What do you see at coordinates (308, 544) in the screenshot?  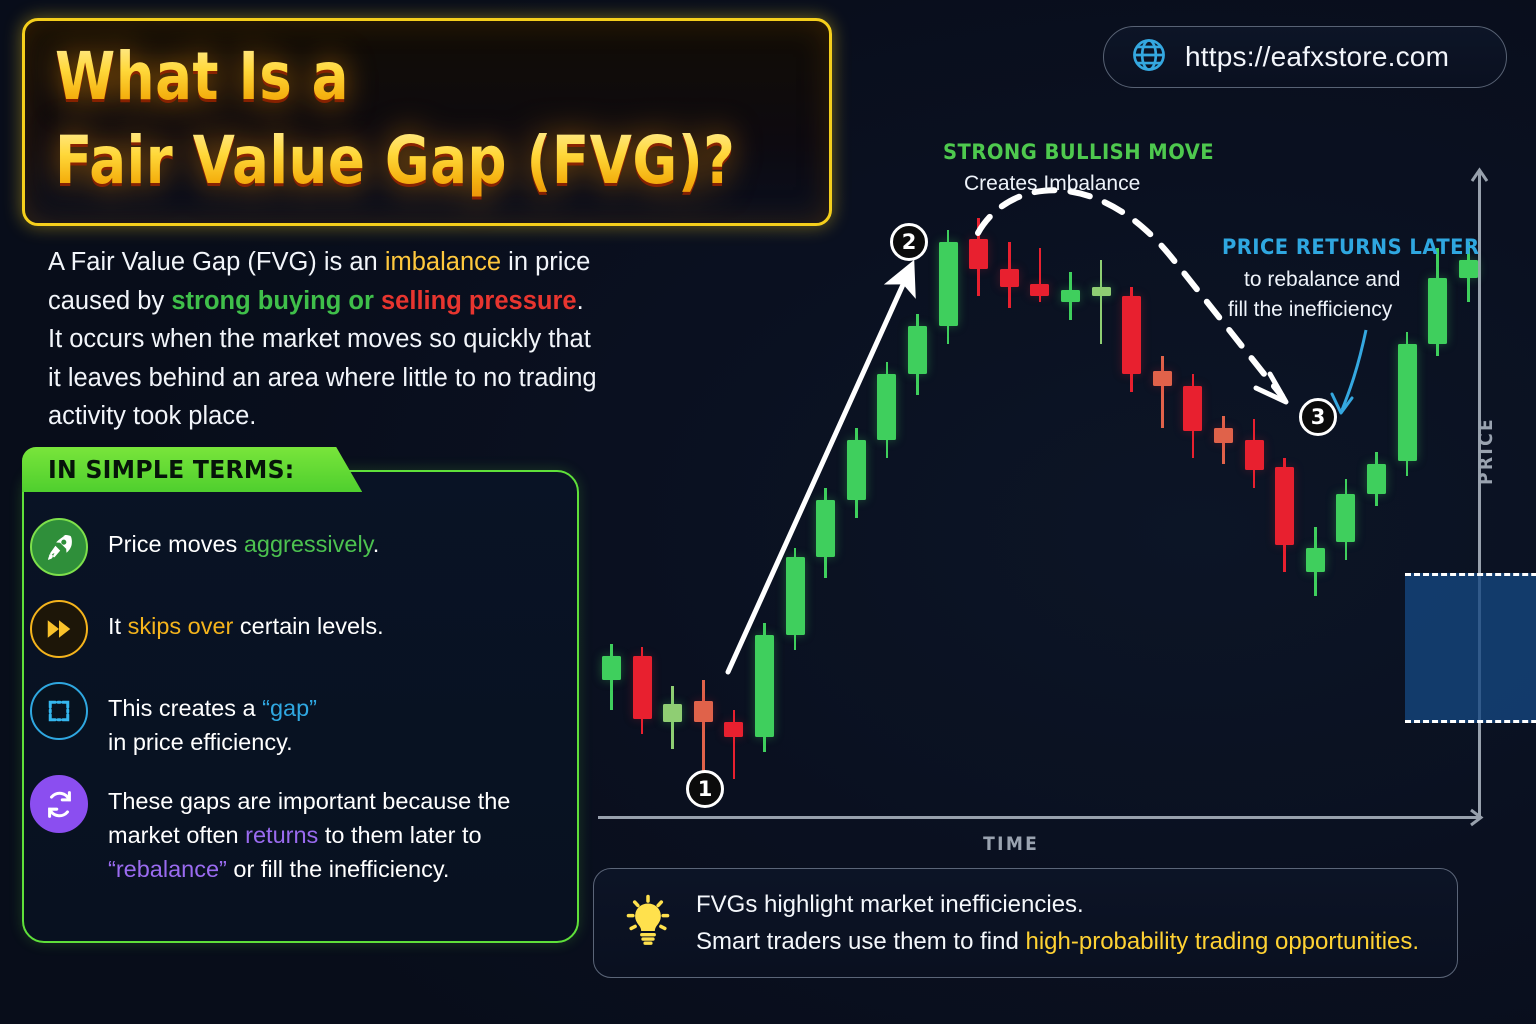 I see `item1-highlight: aggressively` at bounding box center [308, 544].